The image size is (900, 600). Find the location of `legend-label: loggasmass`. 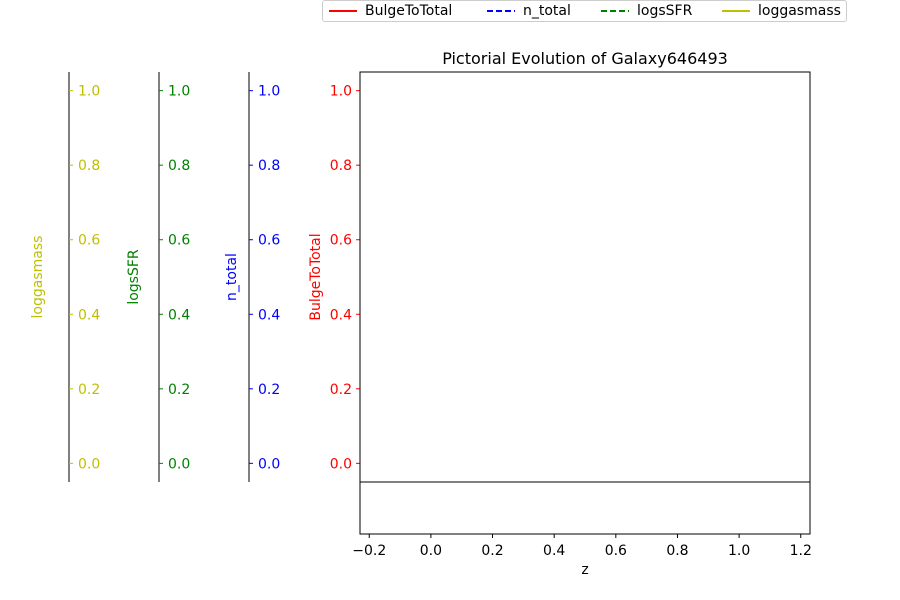

legend-label: loggasmass is located at coordinates (799, 11).